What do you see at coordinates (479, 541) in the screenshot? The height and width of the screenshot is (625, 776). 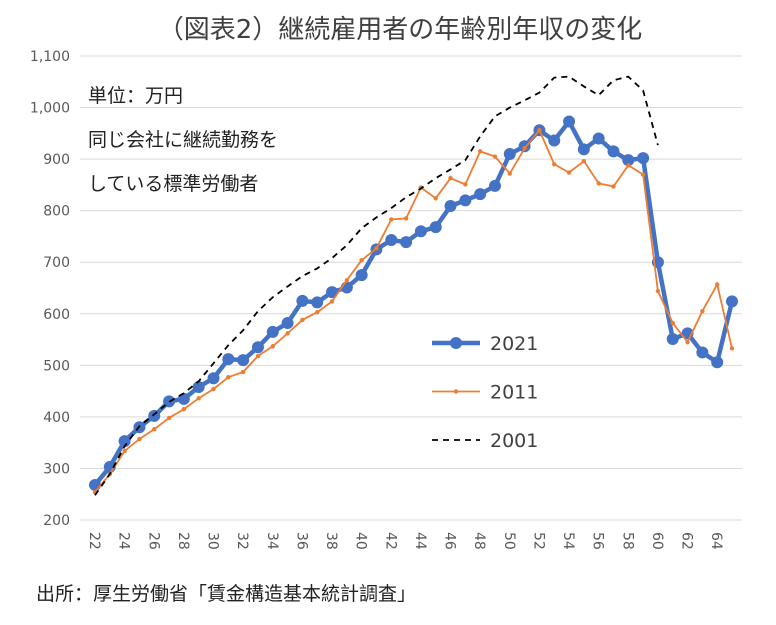 I see `x-tick-label: 48` at bounding box center [479, 541].